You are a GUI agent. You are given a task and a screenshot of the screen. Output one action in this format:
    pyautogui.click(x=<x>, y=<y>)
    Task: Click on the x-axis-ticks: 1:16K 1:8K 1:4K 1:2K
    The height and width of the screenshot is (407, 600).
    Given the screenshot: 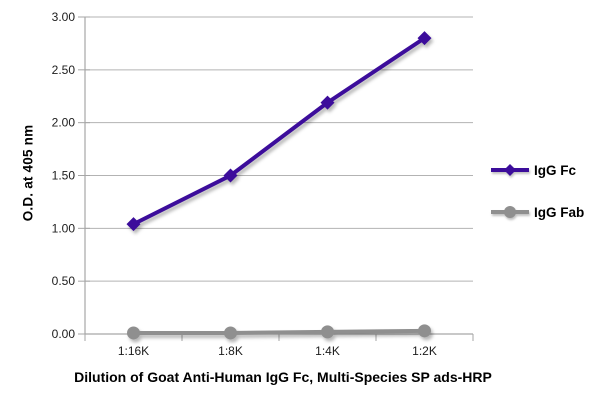 What is the action you would take?
    pyautogui.click(x=279, y=346)
    